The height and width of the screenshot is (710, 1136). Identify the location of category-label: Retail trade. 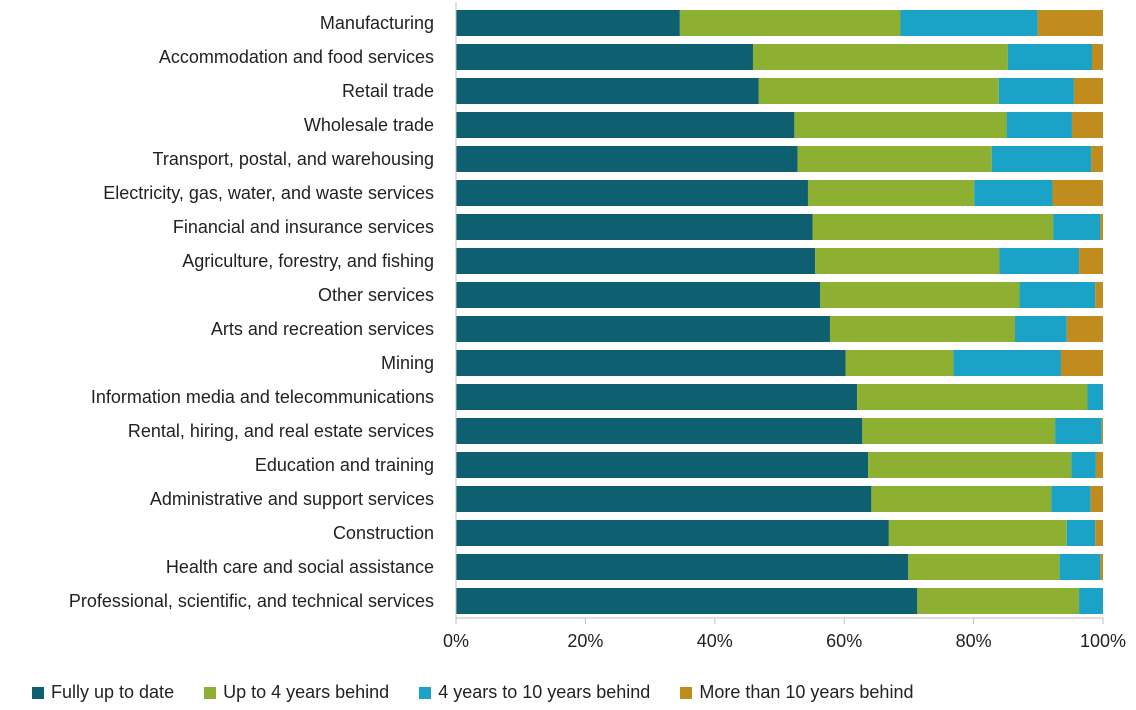
(388, 91).